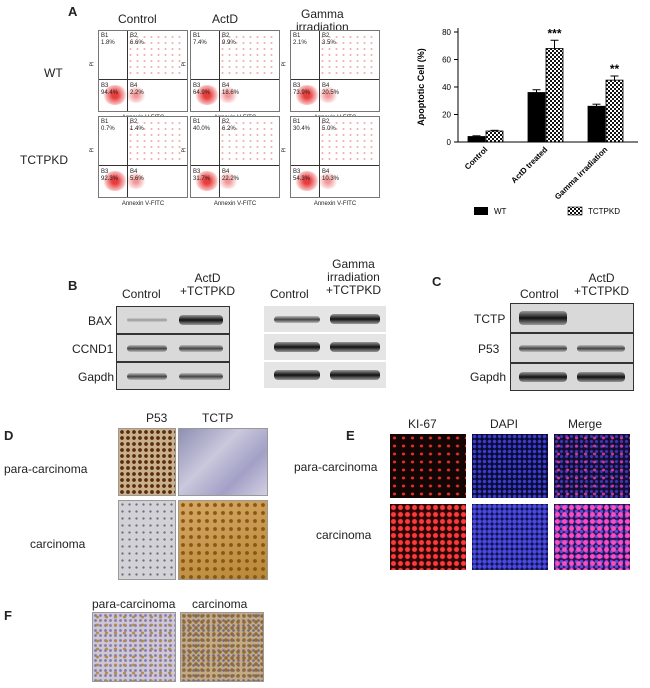 This screenshot has width=650, height=688. Describe the element at coordinates (489, 349) in the screenshot. I see `blot-c-row-p53: P53` at that location.